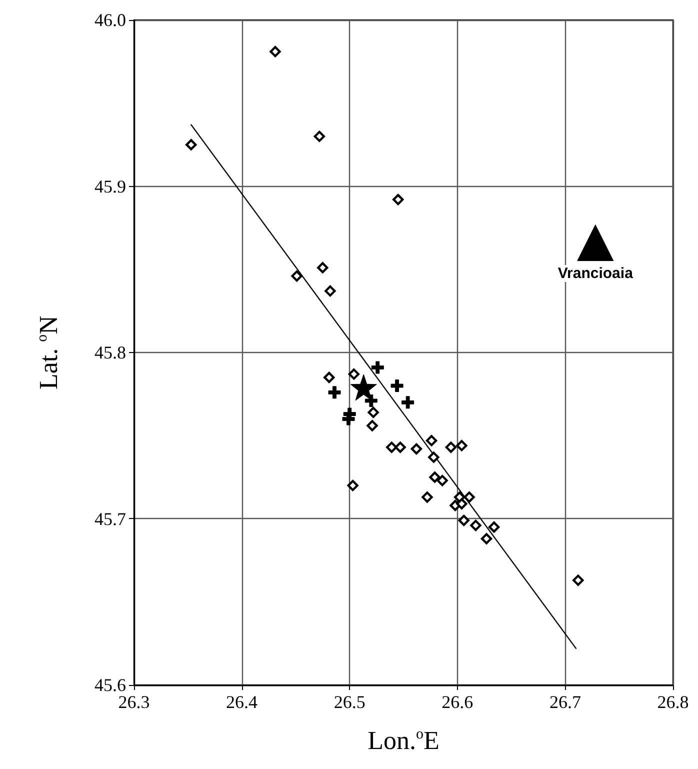 The width and height of the screenshot is (698, 769). I want to click on x-tick-label: 26.5, so click(350, 702).